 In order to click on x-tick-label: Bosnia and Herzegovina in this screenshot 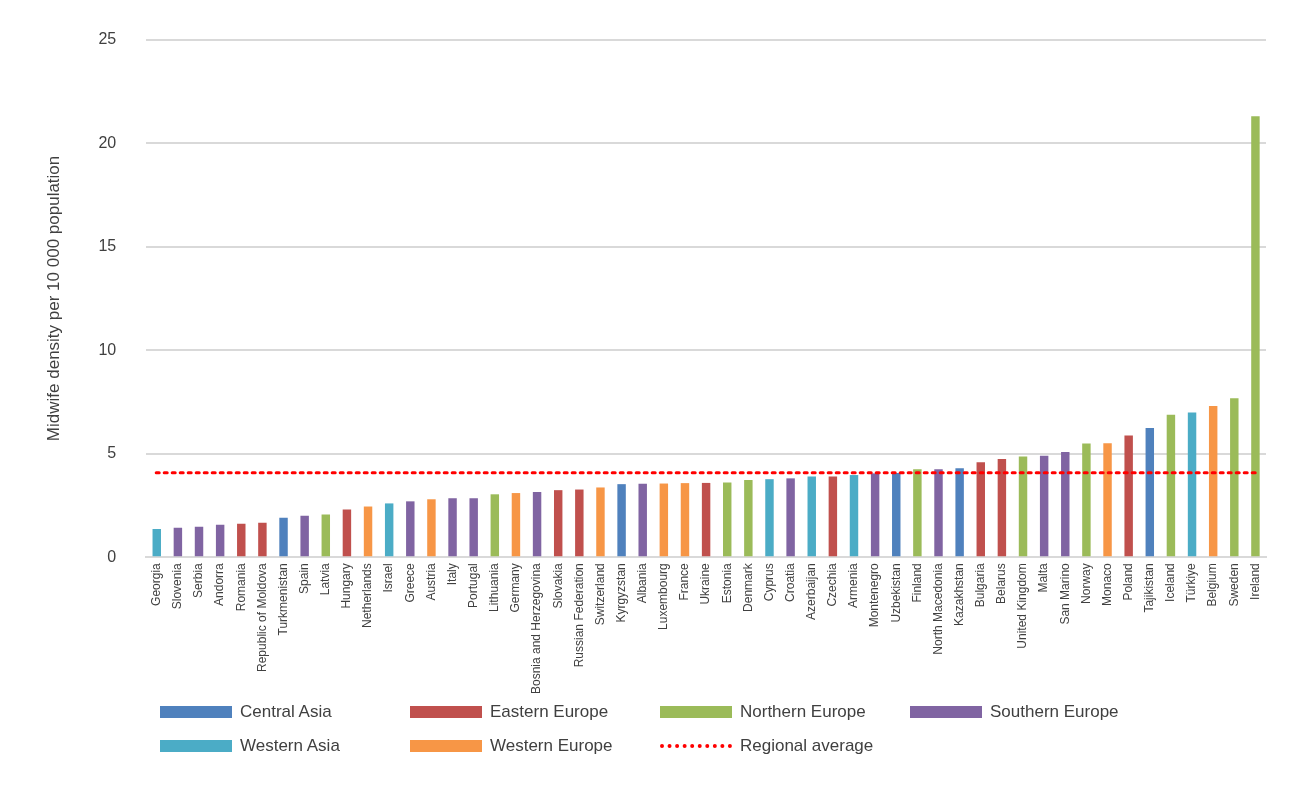, I will do `click(536, 628)`.